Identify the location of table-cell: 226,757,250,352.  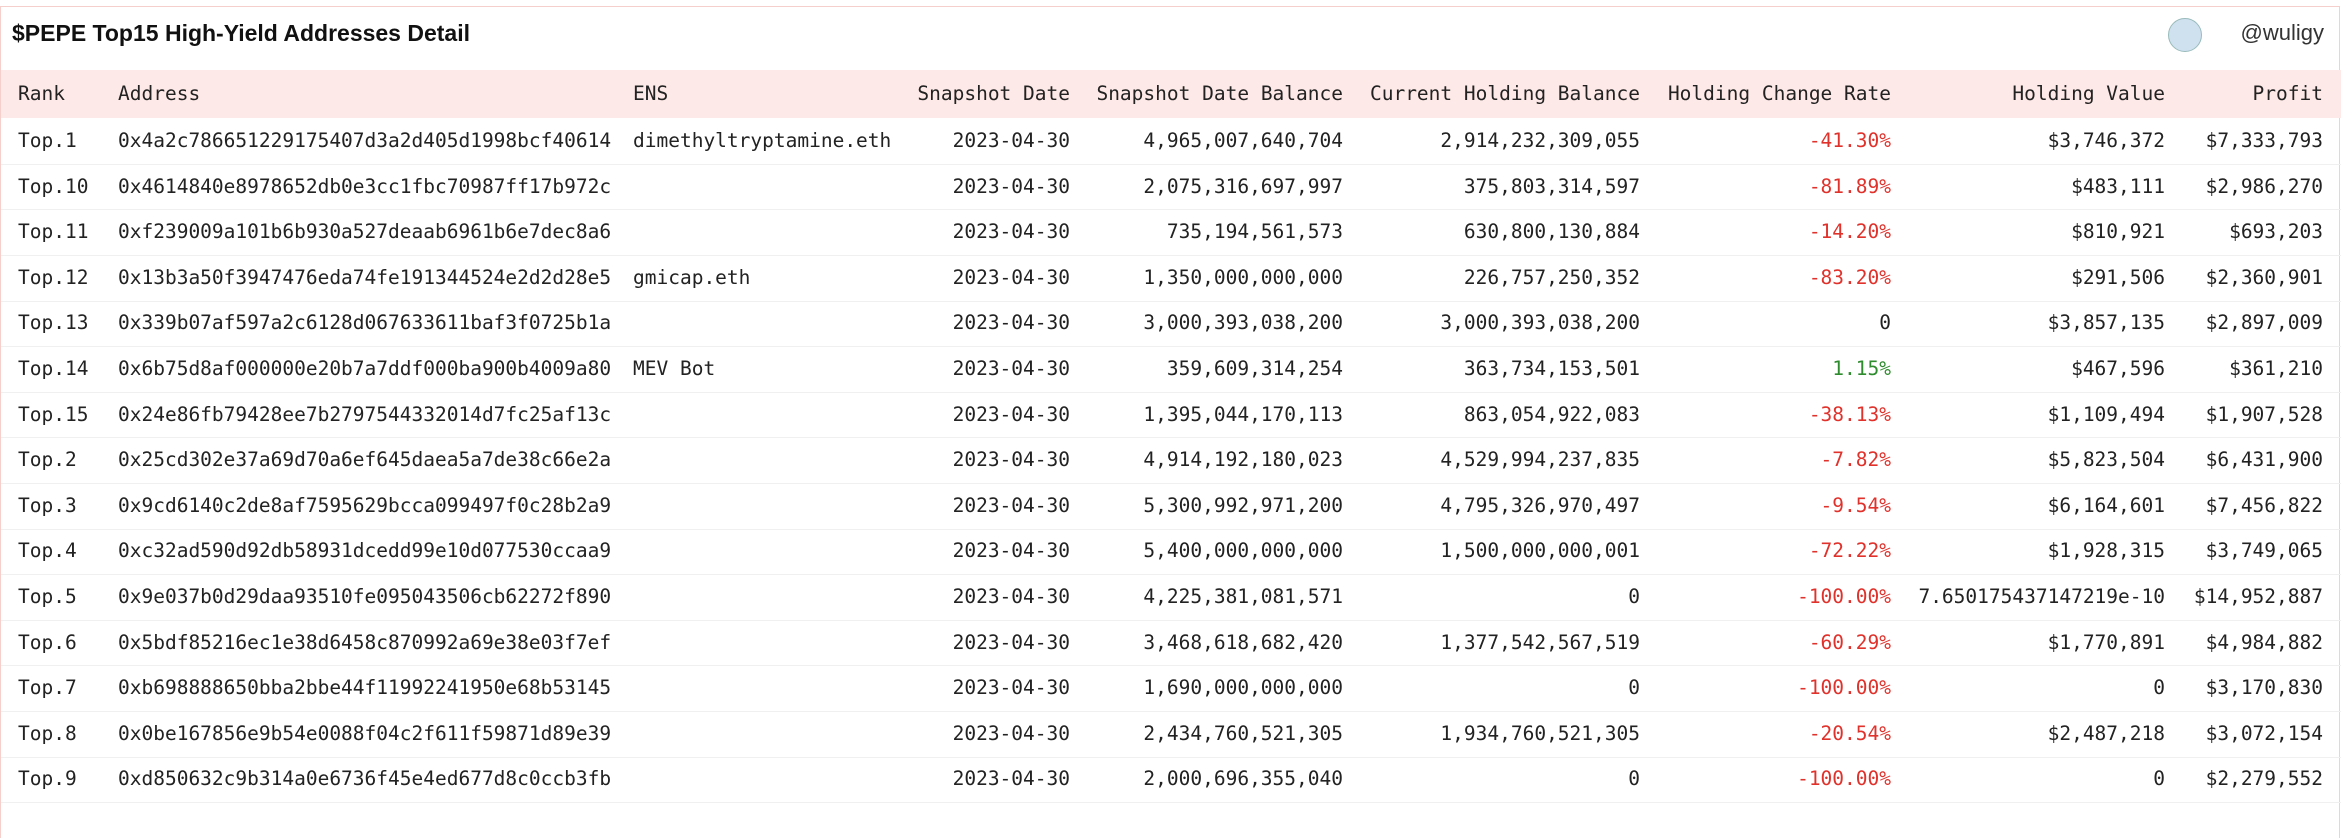
(1551, 277).